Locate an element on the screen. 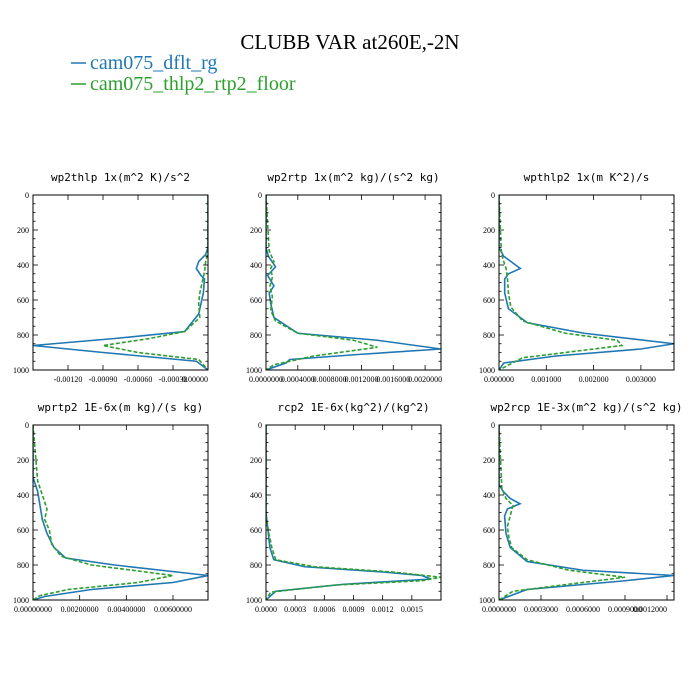  legend-label-1: cam075_thlp2_rtp2_floor is located at coordinates (193, 84).